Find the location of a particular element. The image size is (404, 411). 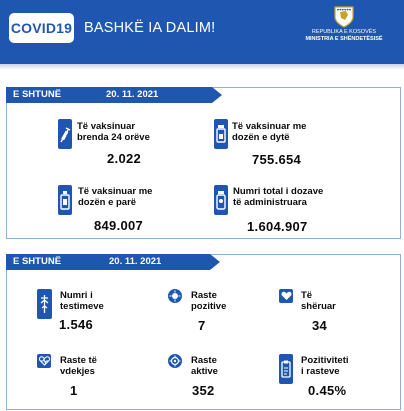

syringe-icon is located at coordinates (65, 134).